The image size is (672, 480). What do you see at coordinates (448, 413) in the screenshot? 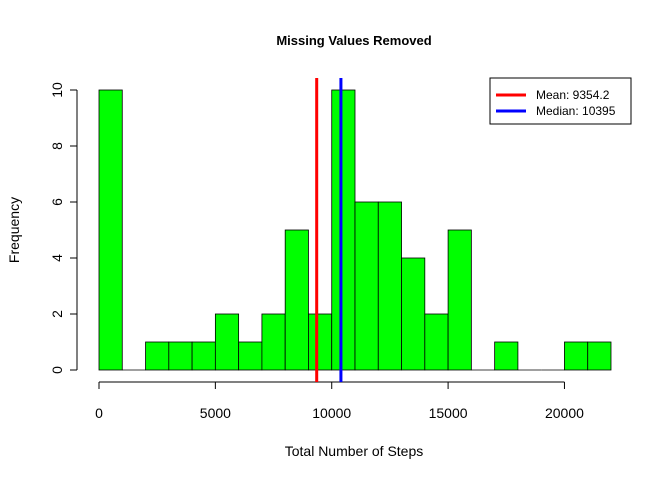
I see `x-tick-label-15000: 15000` at bounding box center [448, 413].